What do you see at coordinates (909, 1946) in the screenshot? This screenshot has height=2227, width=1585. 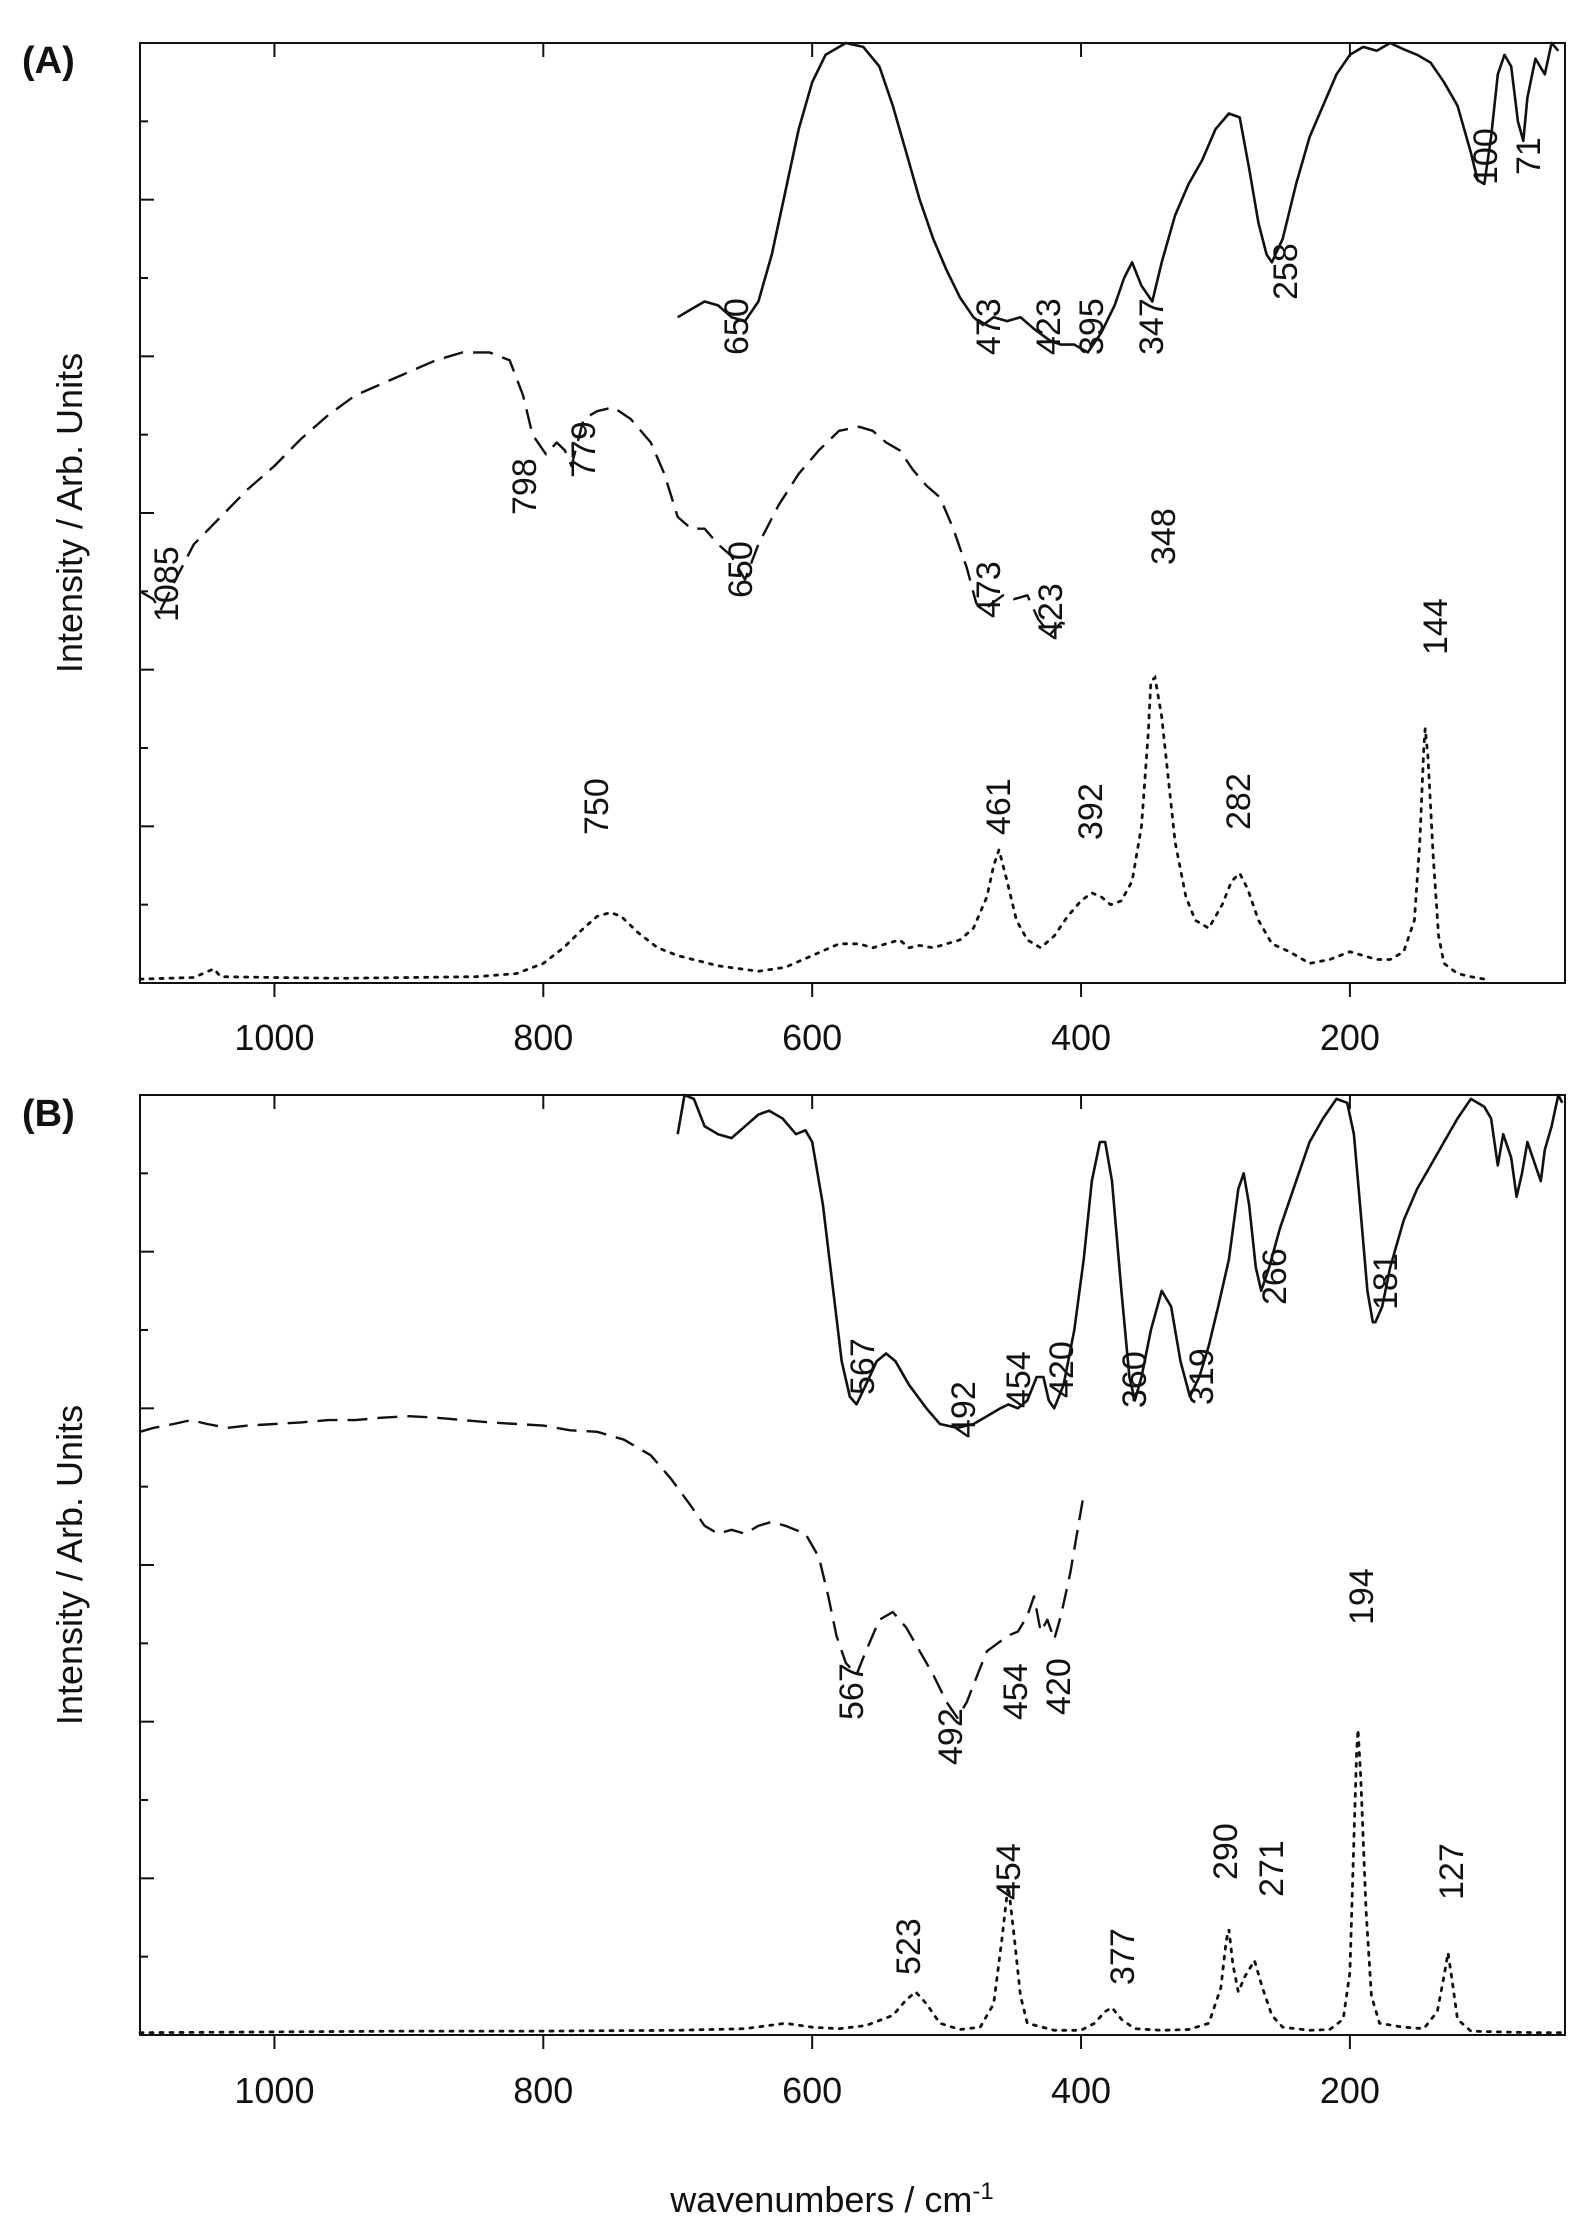 I see `peak-label: 523` at bounding box center [909, 1946].